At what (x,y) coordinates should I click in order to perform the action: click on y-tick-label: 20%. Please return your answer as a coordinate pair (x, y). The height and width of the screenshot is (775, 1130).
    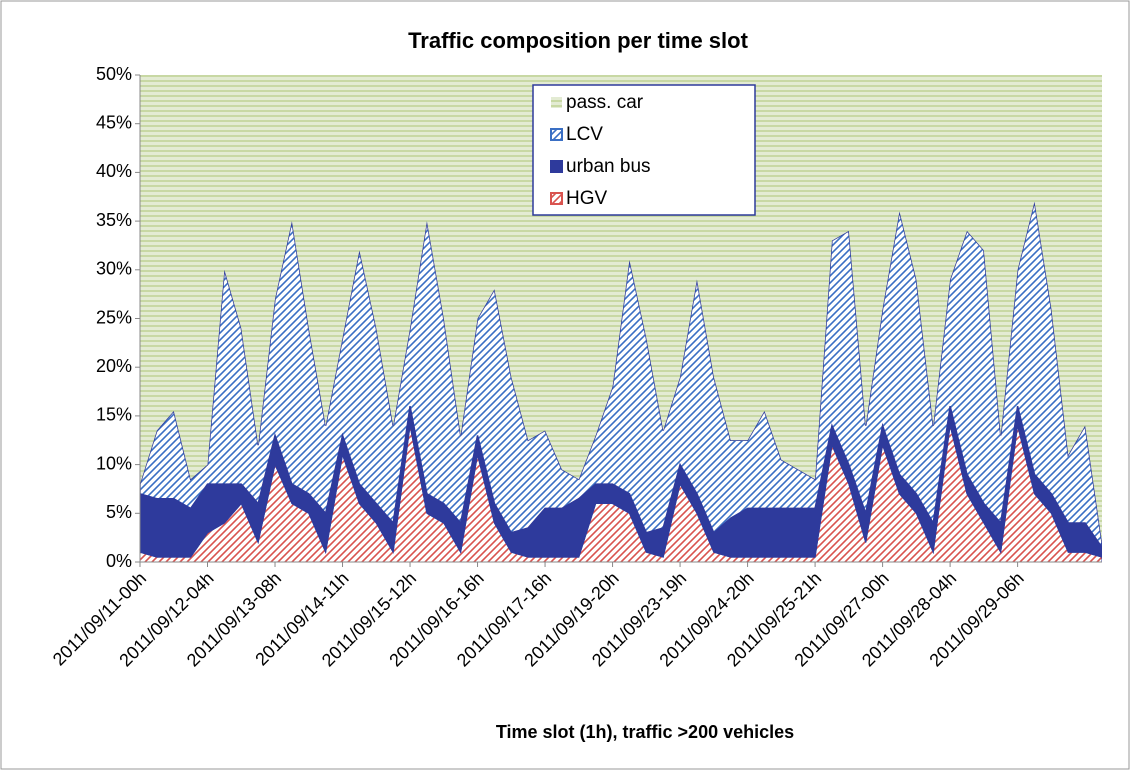
    Looking at the image, I should click on (114, 366).